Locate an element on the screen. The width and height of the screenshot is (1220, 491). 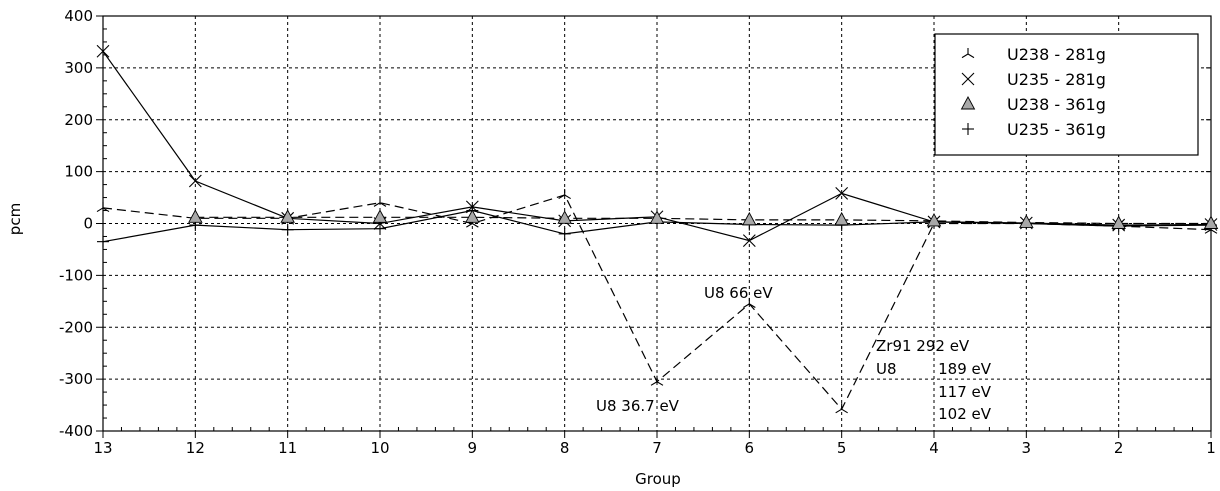
x-tick-label: 8 is located at coordinates (565, 448).